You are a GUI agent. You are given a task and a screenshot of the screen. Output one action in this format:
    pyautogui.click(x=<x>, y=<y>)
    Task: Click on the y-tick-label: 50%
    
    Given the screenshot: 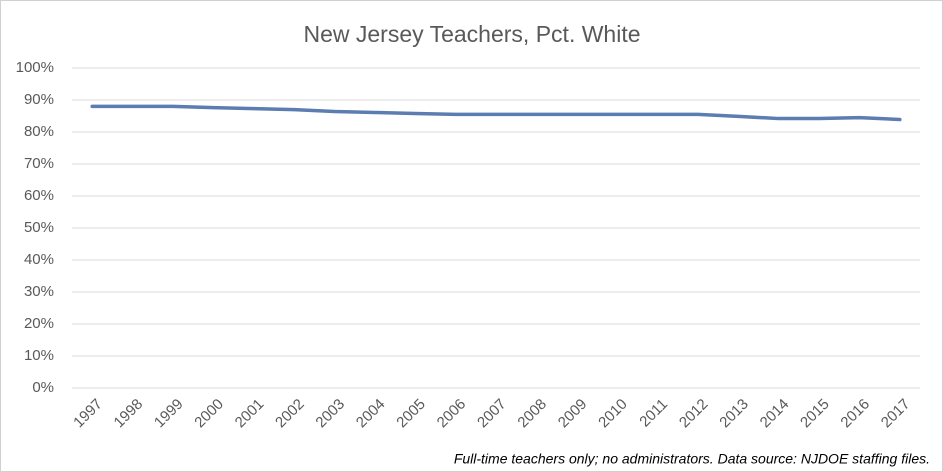 What is the action you would take?
    pyautogui.click(x=39, y=227)
    